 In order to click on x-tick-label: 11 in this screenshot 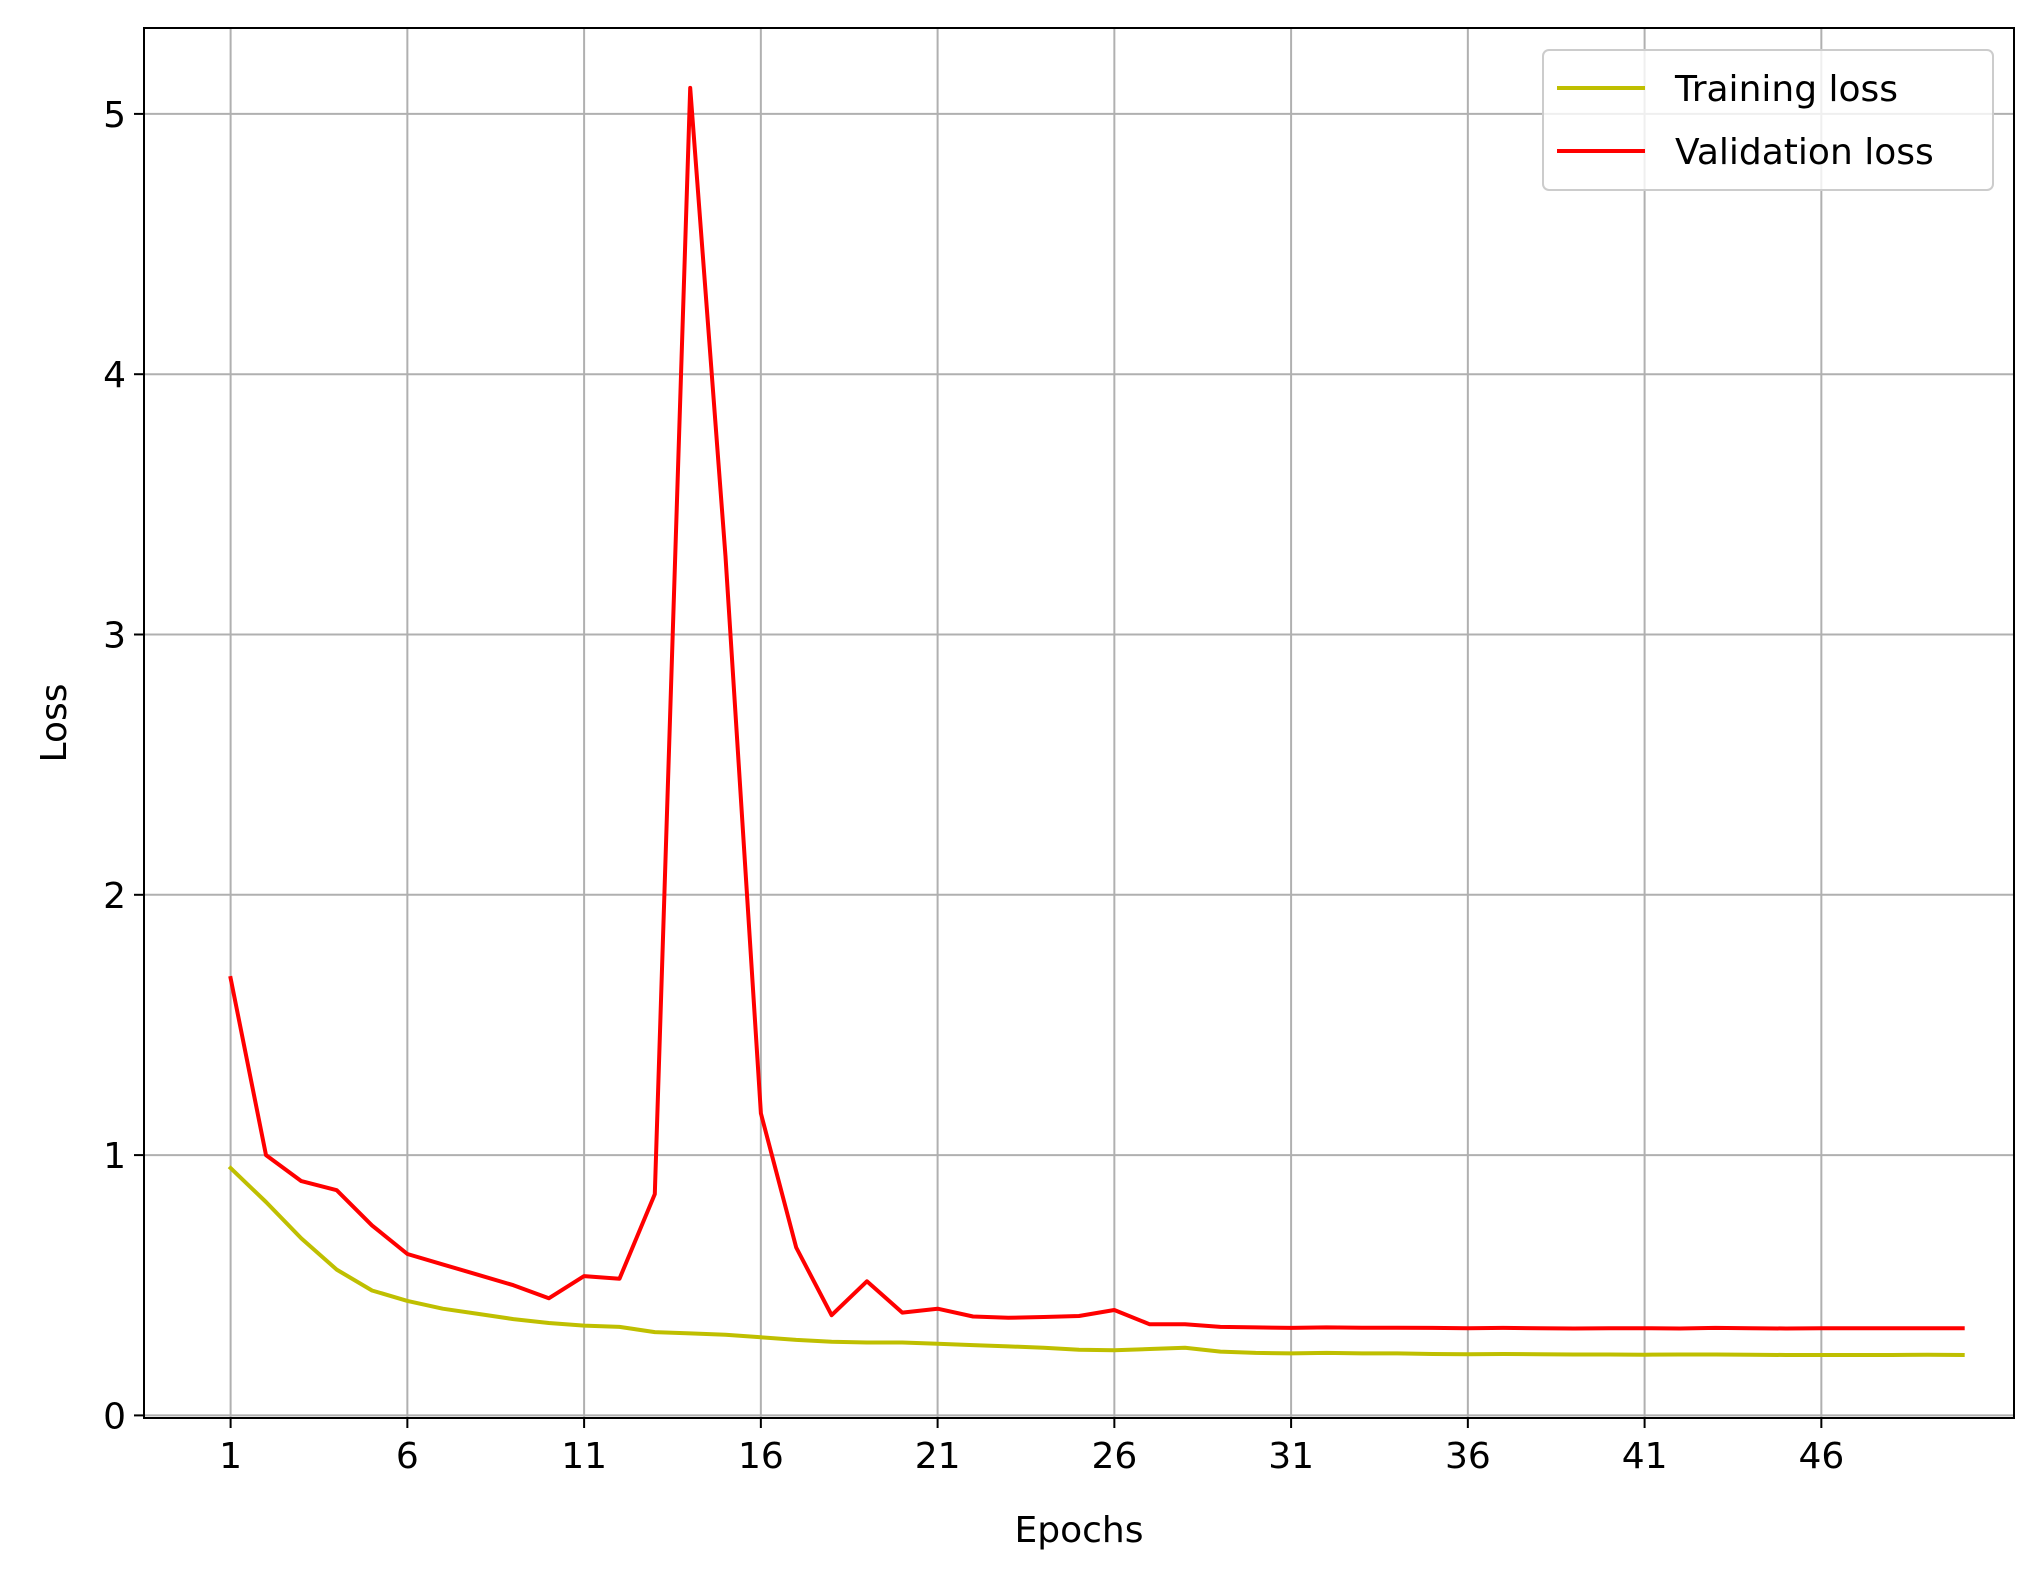, I will do `click(584, 1456)`.